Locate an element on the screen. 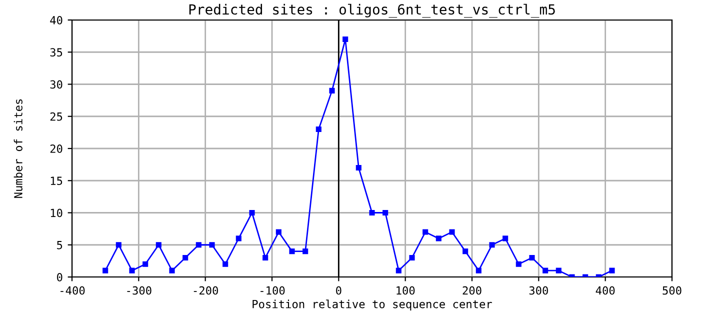 The image size is (704, 328). x-tick-label: 500 is located at coordinates (672, 290).